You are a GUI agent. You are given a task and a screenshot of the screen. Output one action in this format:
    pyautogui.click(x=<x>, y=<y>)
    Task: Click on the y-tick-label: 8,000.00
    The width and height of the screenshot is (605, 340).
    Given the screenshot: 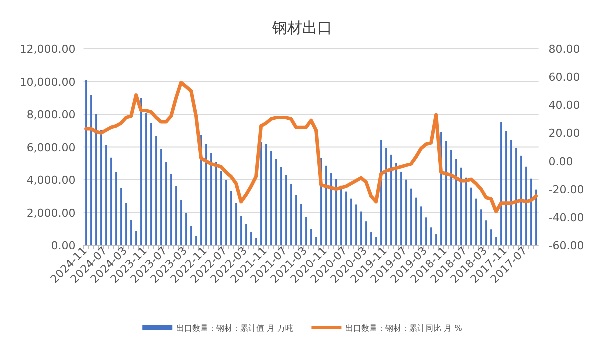 What is the action you would take?
    pyautogui.click(x=51, y=115)
    